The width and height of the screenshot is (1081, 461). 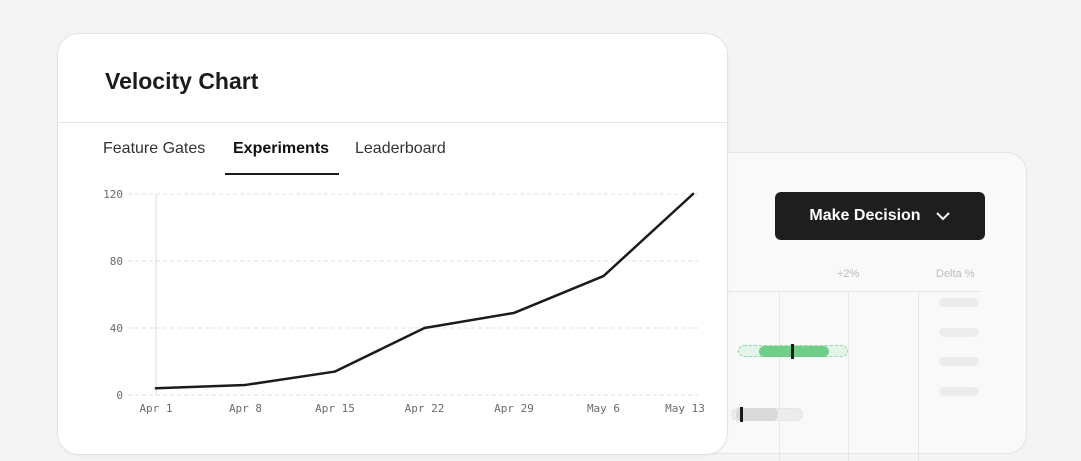 I want to click on table-divider, so click(x=854, y=291).